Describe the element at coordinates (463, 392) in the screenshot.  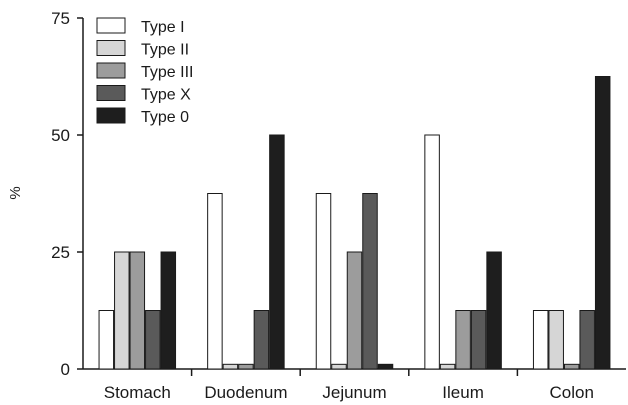
I see `x-tick-label: Ileum` at that location.